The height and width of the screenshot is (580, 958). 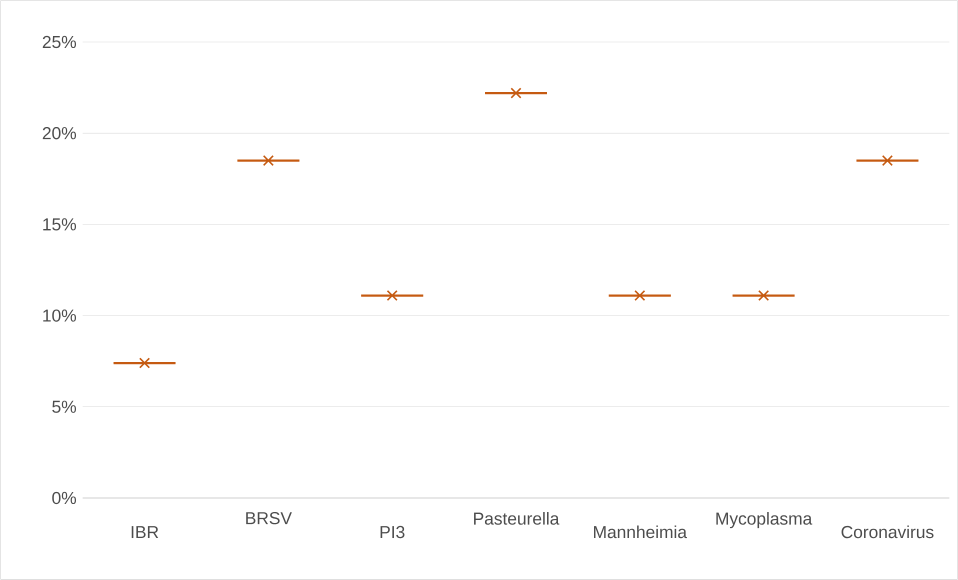 What do you see at coordinates (517, 518) in the screenshot?
I see `x-tick-label: Pasteurella` at bounding box center [517, 518].